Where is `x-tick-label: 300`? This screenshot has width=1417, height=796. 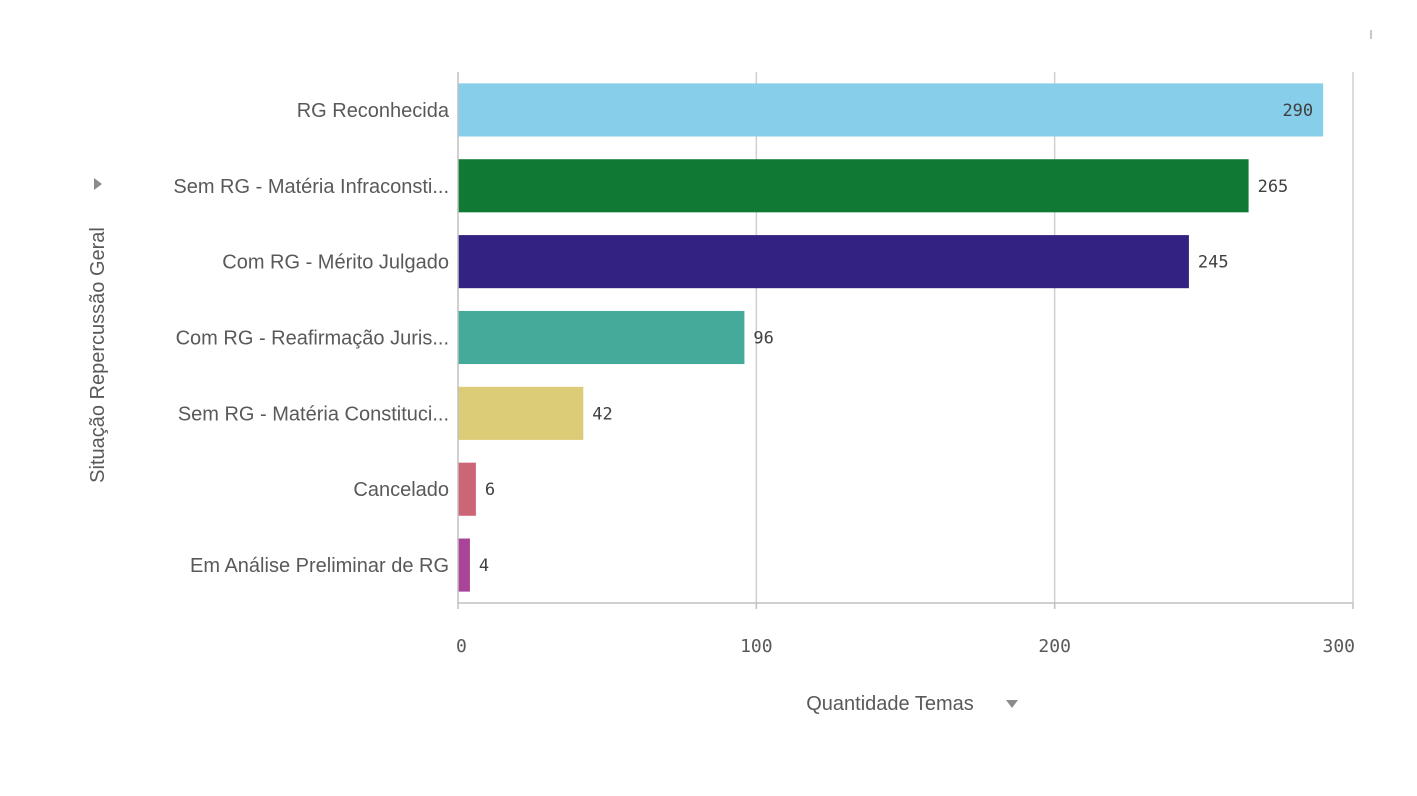 x-tick-label: 300 is located at coordinates (1338, 646).